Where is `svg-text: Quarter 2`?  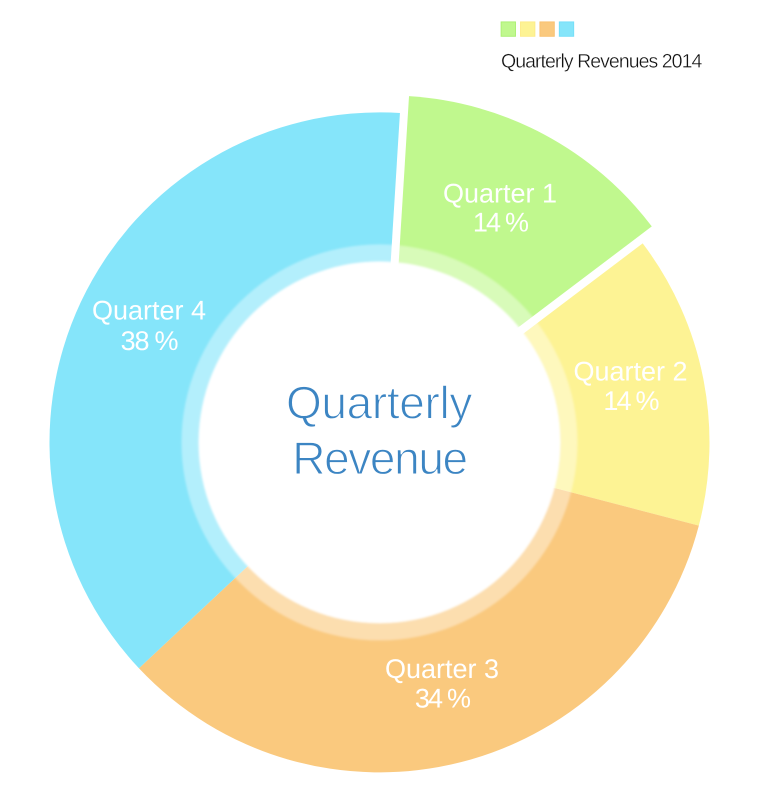 svg-text: Quarter 2 is located at coordinates (630, 371).